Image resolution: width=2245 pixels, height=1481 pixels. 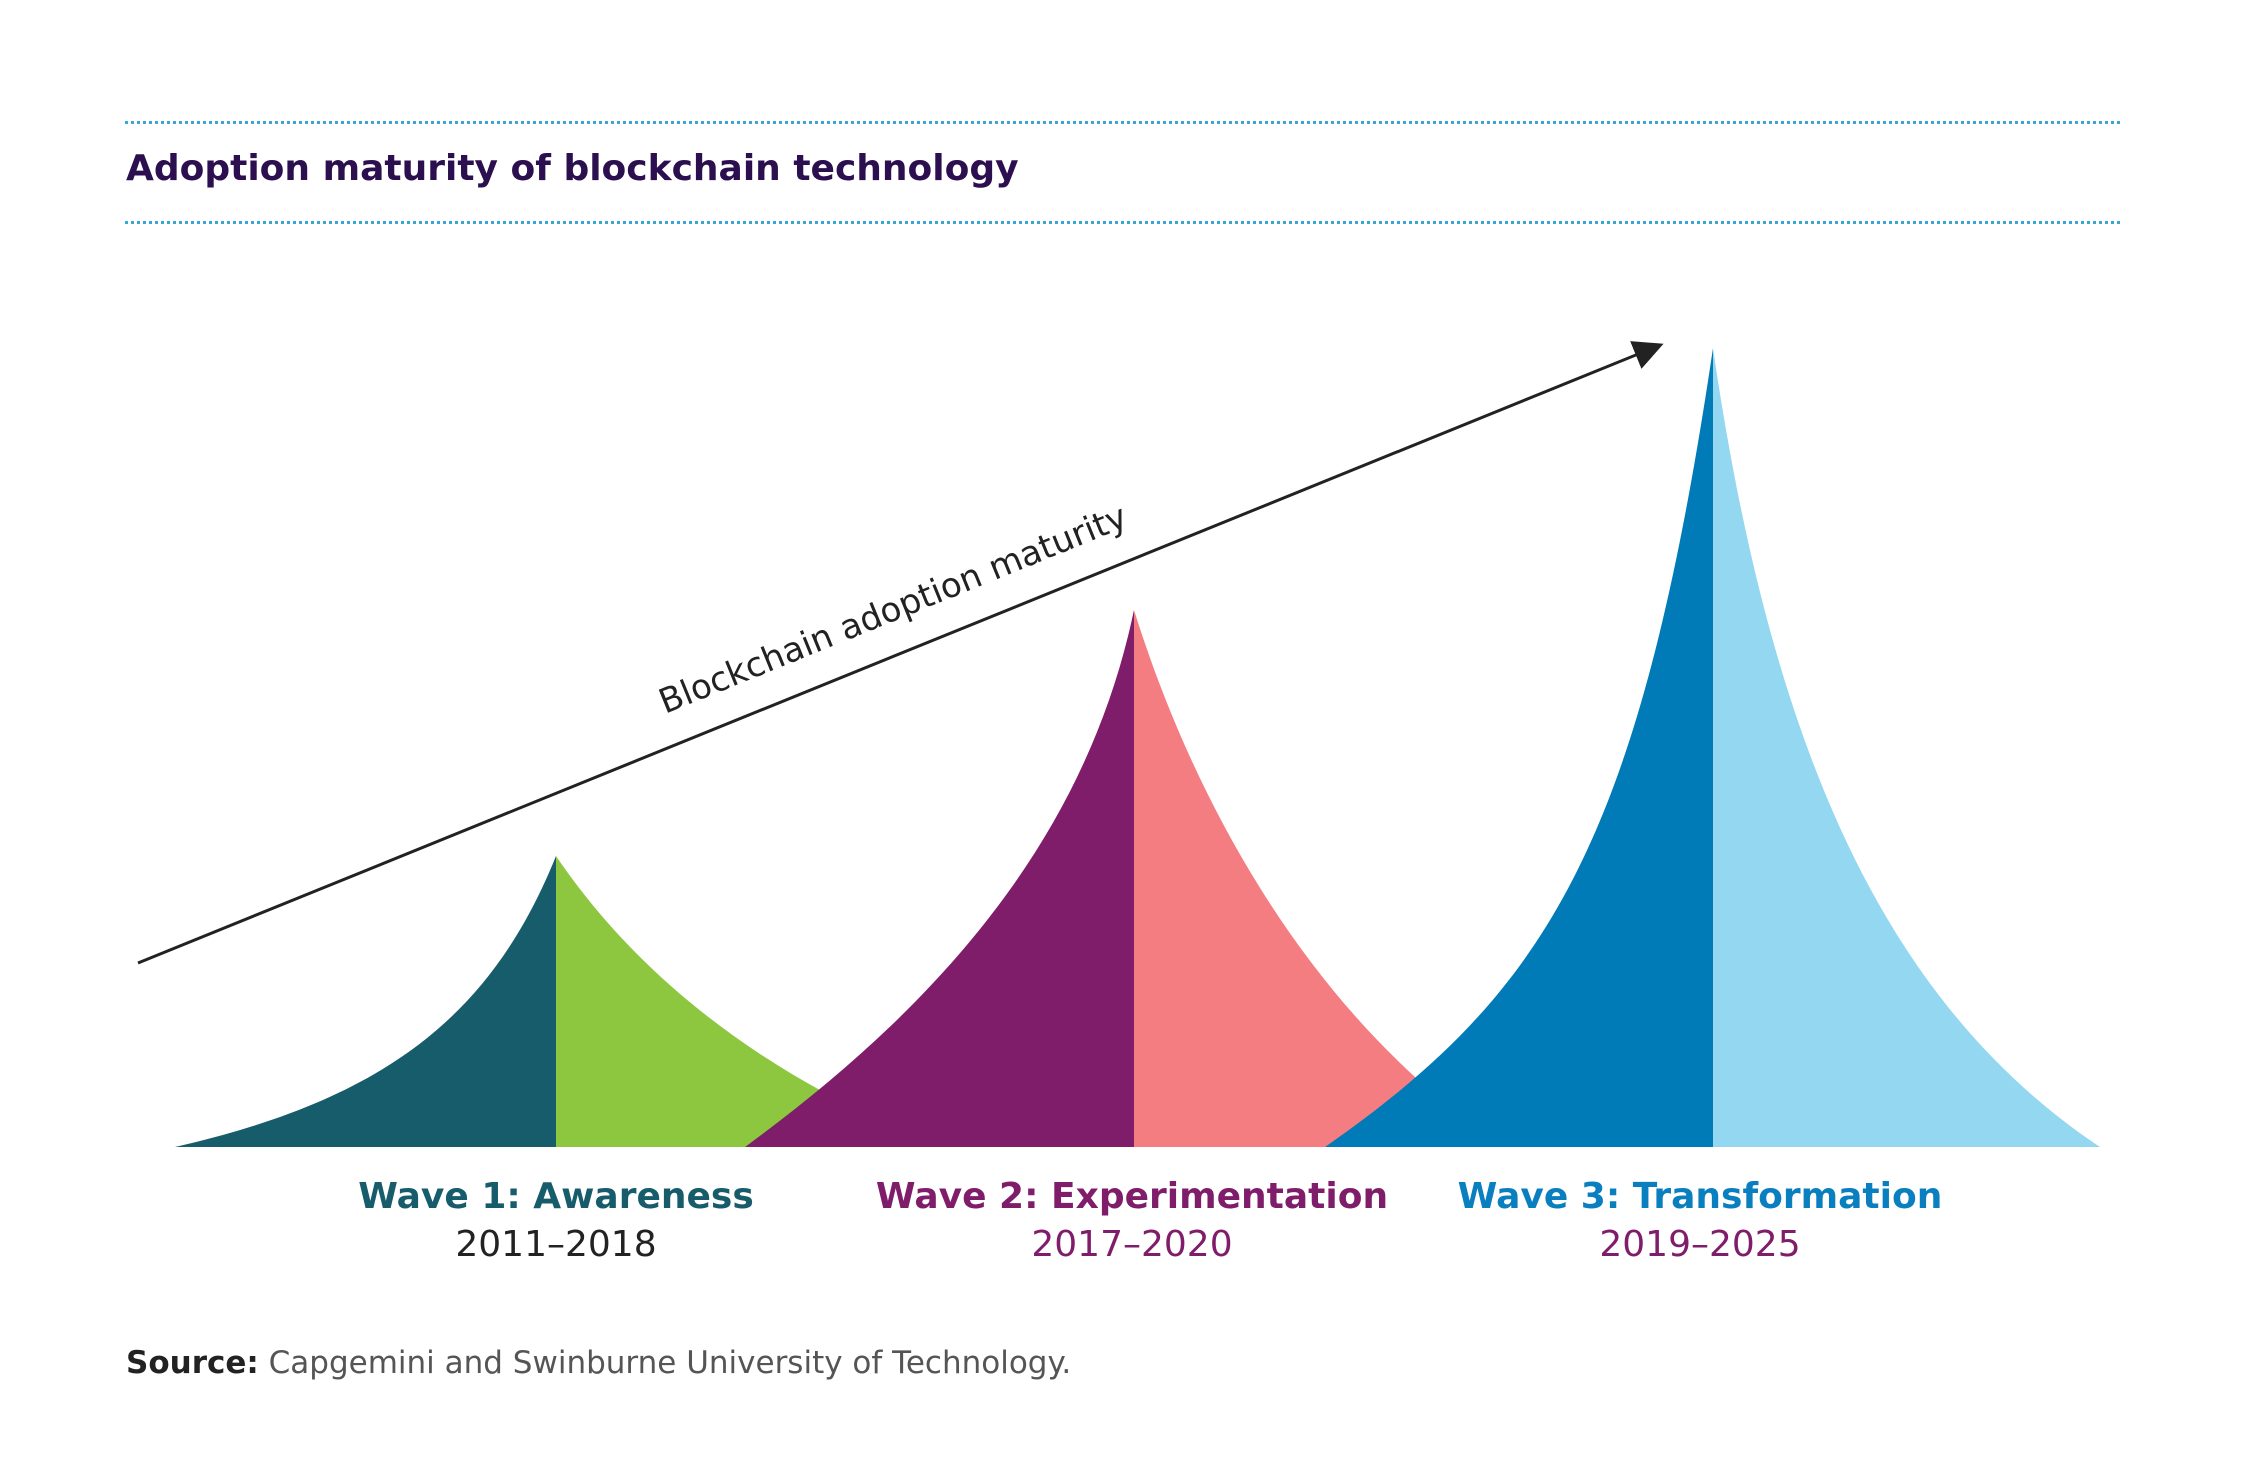 What do you see at coordinates (192, 1363) in the screenshot?
I see `source-label: Source:` at bounding box center [192, 1363].